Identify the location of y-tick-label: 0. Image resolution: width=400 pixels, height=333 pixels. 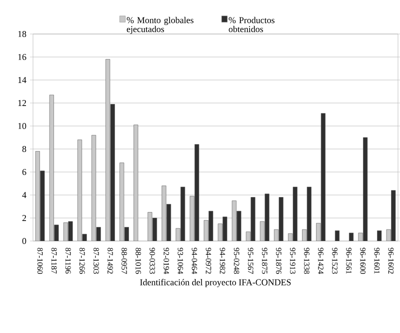
(24, 241).